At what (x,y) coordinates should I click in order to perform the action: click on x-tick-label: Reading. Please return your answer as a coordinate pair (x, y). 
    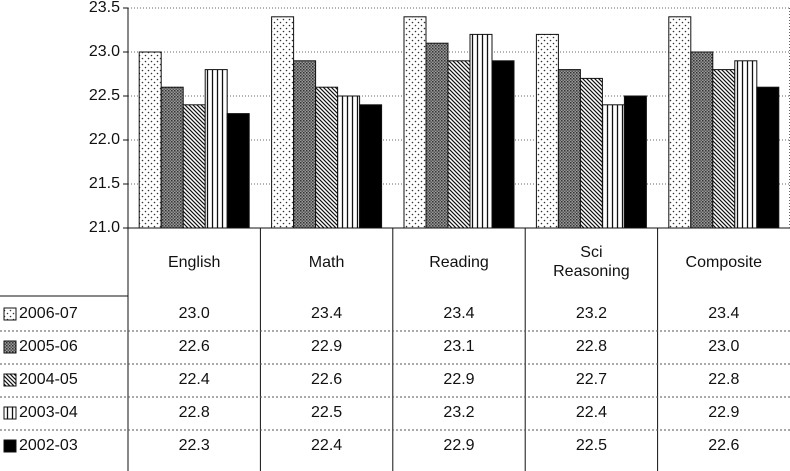
    Looking at the image, I should click on (459, 262).